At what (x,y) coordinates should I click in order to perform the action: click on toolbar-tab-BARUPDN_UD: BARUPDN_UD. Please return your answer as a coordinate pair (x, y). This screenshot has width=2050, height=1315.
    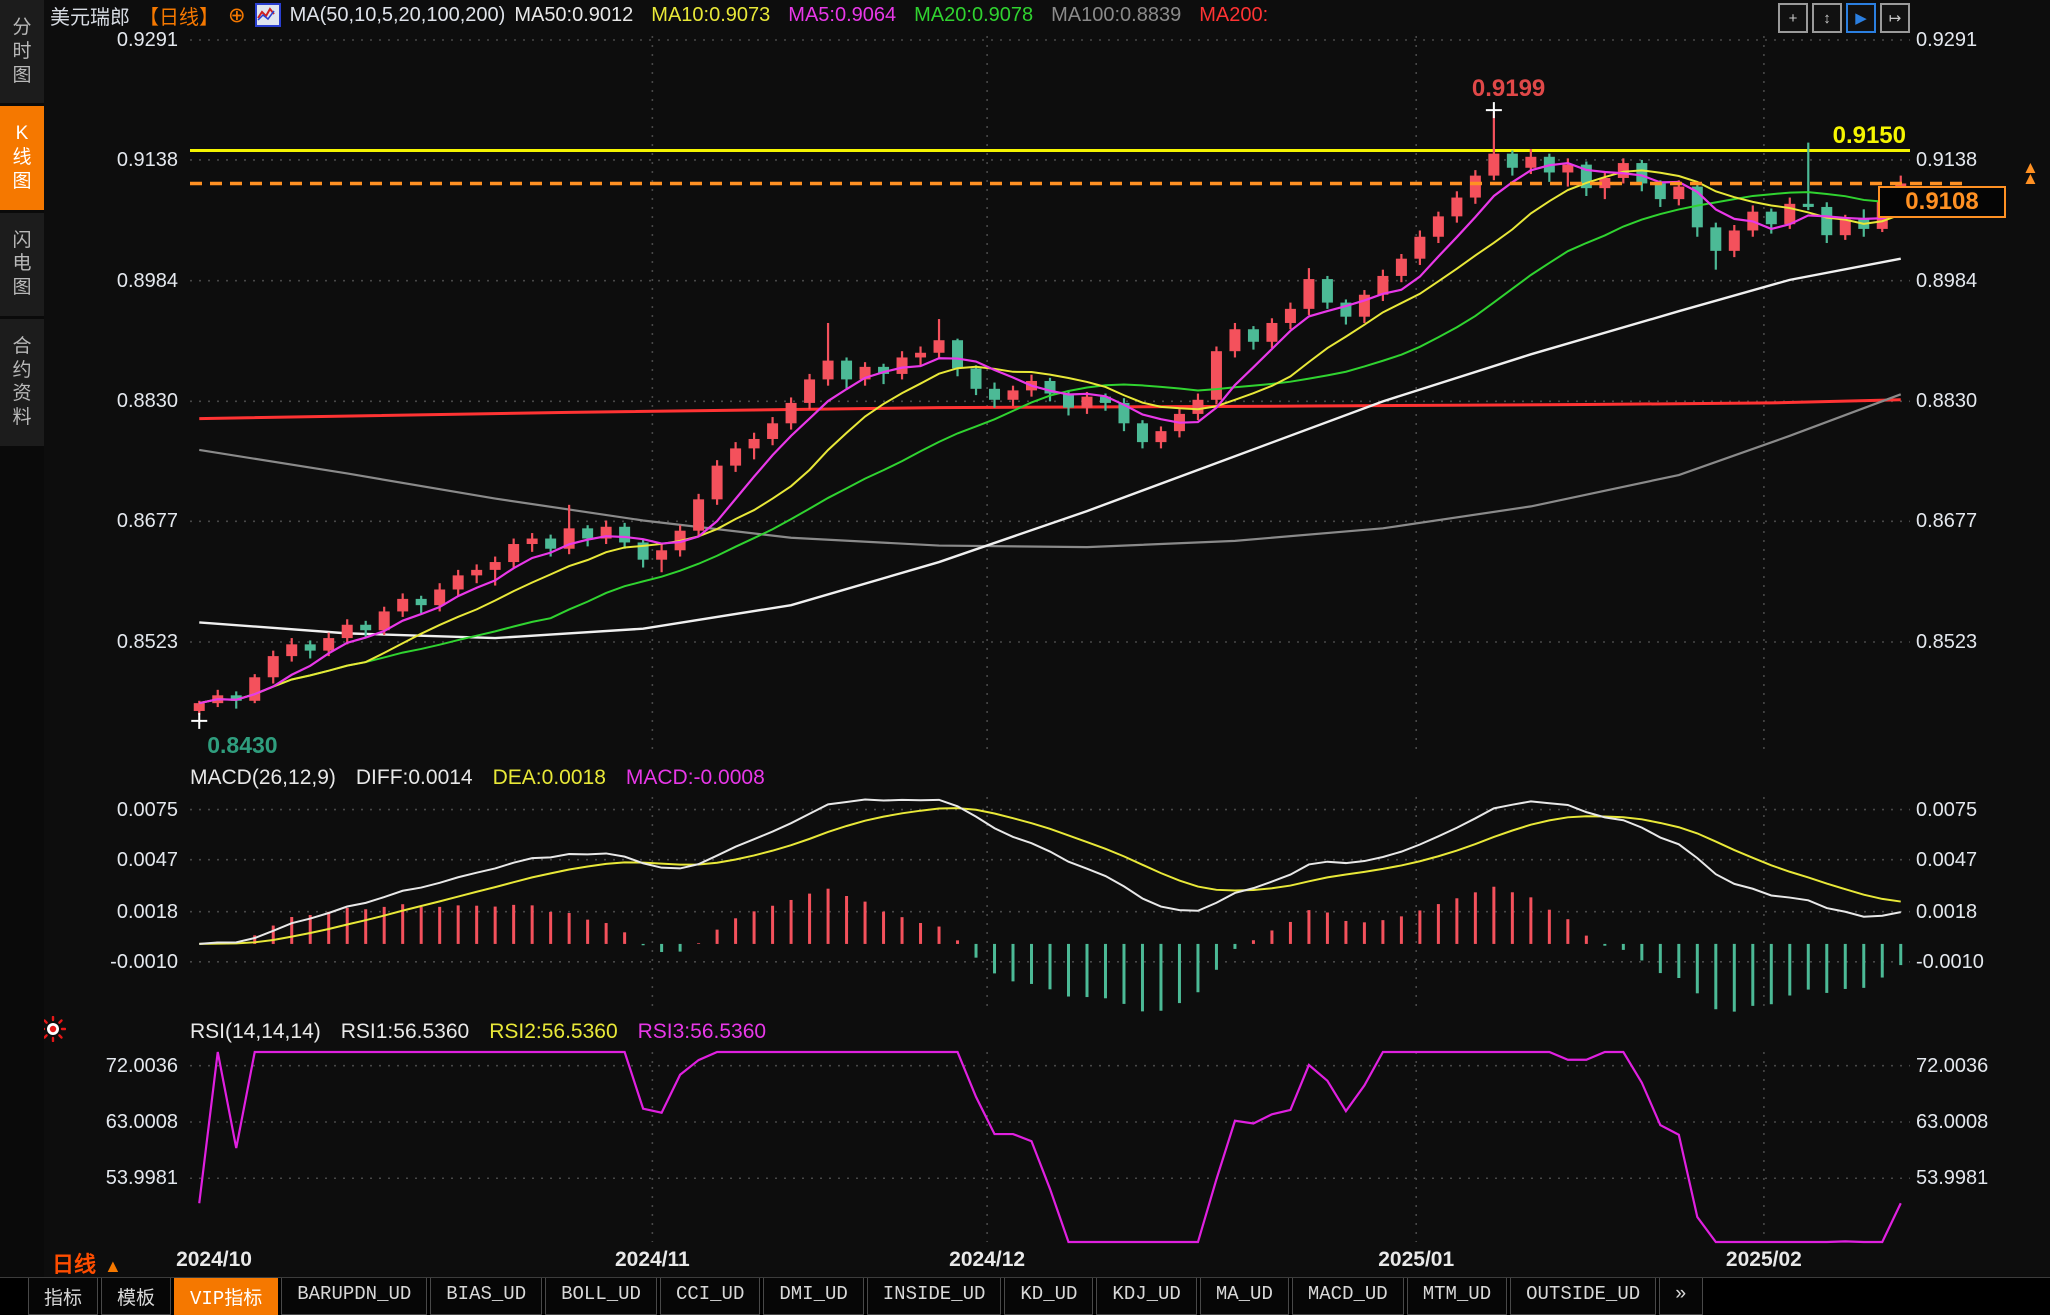
    Looking at the image, I should click on (354, 1296).